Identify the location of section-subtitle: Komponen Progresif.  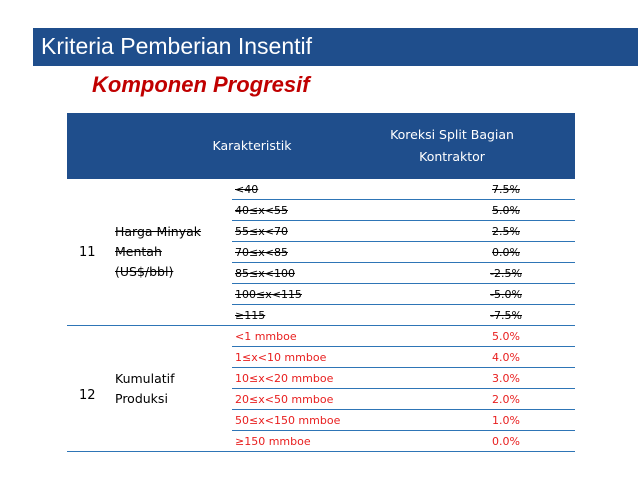
(201, 84).